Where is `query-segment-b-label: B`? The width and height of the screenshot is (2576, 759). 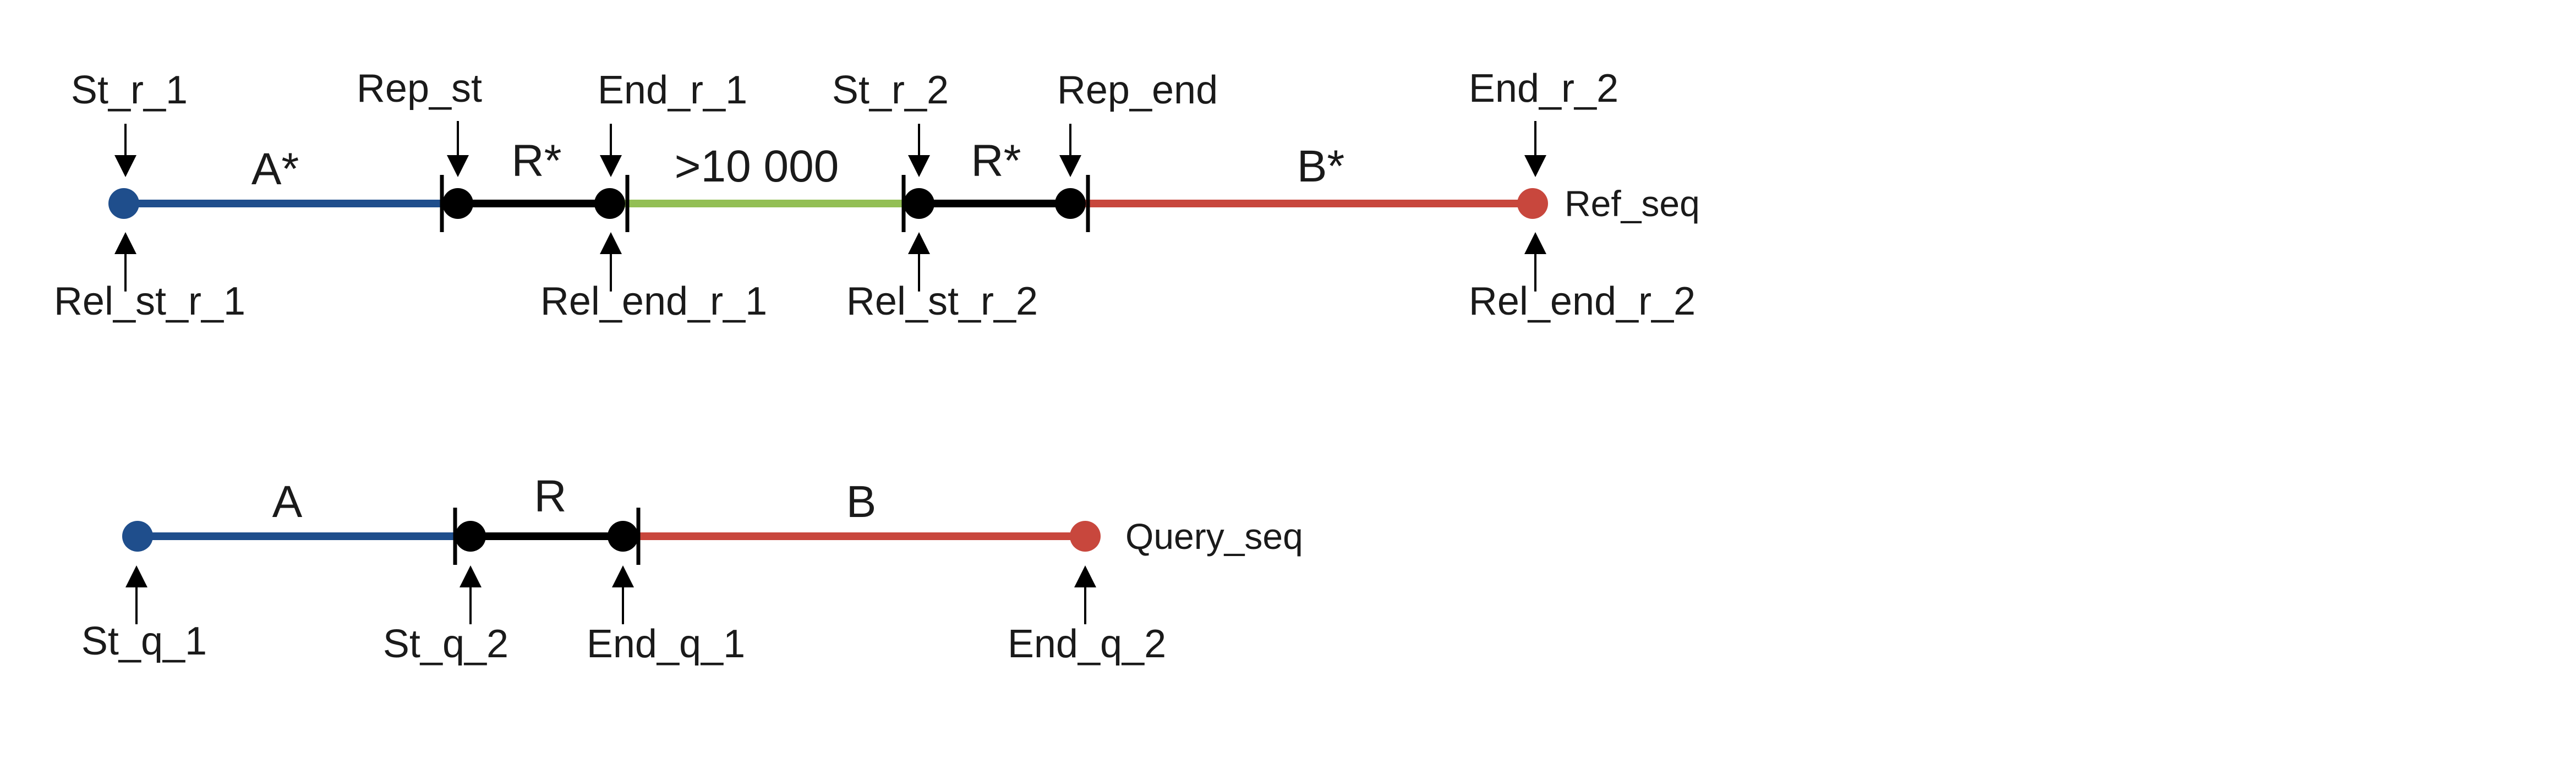 query-segment-b-label: B is located at coordinates (861, 502).